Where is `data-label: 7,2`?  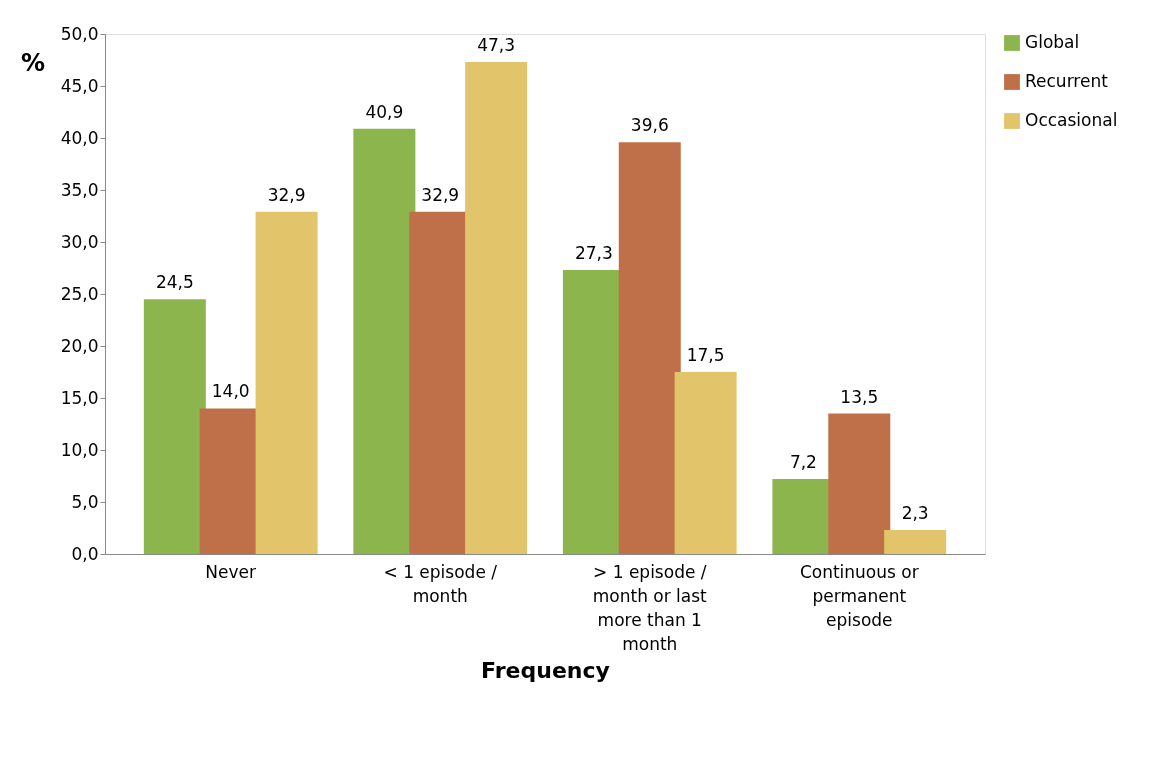
data-label: 7,2 is located at coordinates (803, 462).